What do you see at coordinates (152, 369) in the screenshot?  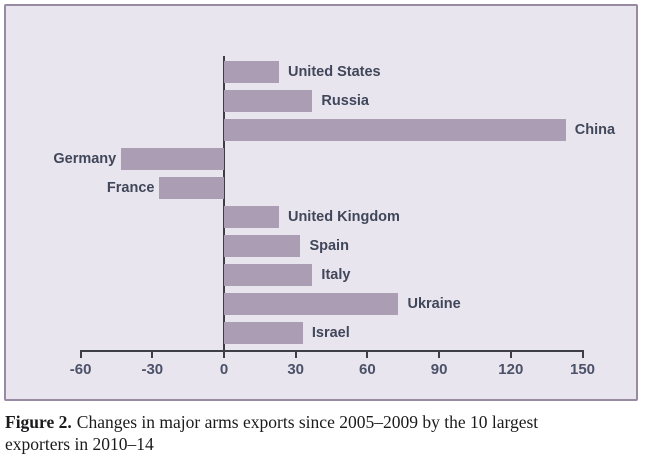 I see `x-axis-tick-label-neg-30: -30` at bounding box center [152, 369].